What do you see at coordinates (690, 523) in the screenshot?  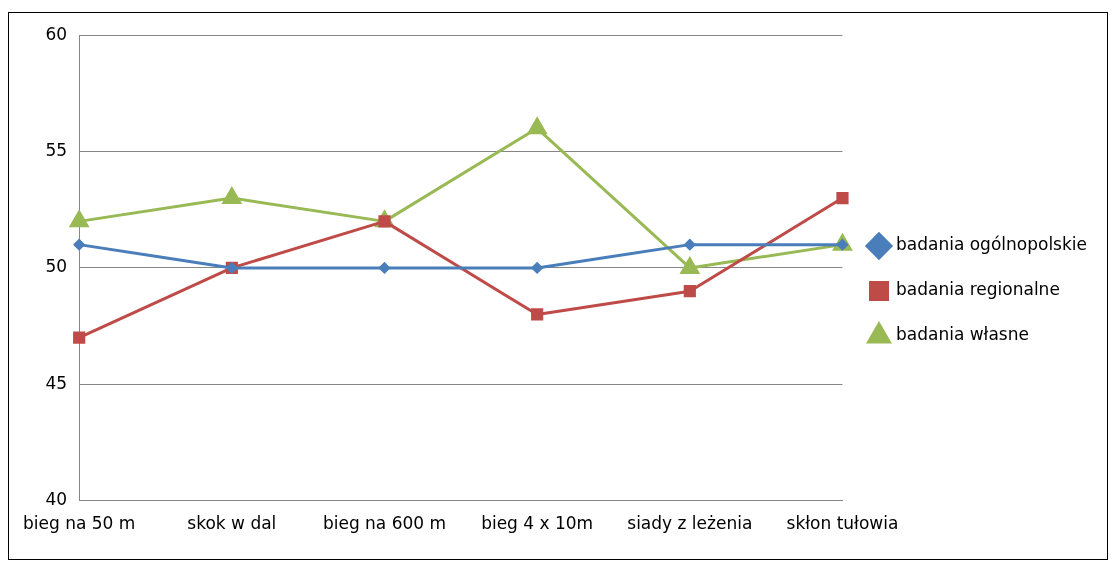 I see `x-tick-label: siady z leżenia` at bounding box center [690, 523].